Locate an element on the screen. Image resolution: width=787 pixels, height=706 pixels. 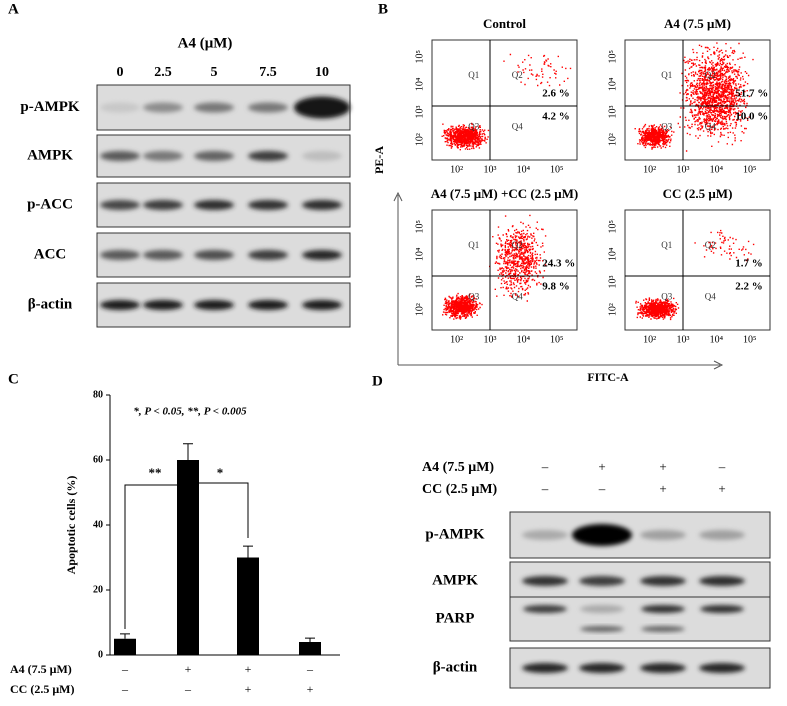
condition-label: CC (2.5 μM) is located at coordinates (42, 689).